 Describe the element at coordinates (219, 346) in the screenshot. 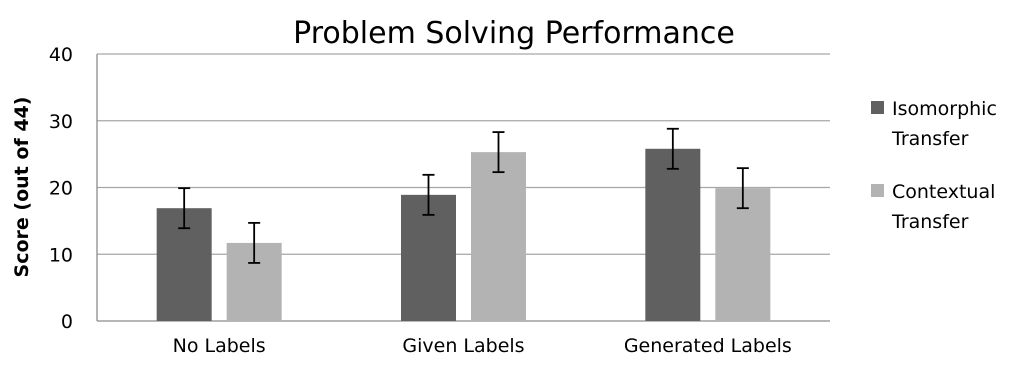

I see `x-category-label: No Labels` at that location.